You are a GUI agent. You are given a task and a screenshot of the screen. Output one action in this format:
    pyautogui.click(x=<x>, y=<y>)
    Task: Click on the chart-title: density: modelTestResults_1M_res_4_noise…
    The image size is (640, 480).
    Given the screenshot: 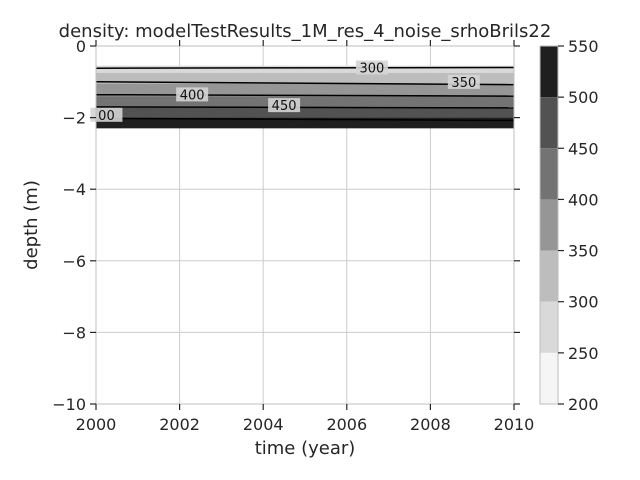 What is the action you would take?
    pyautogui.click(x=305, y=31)
    